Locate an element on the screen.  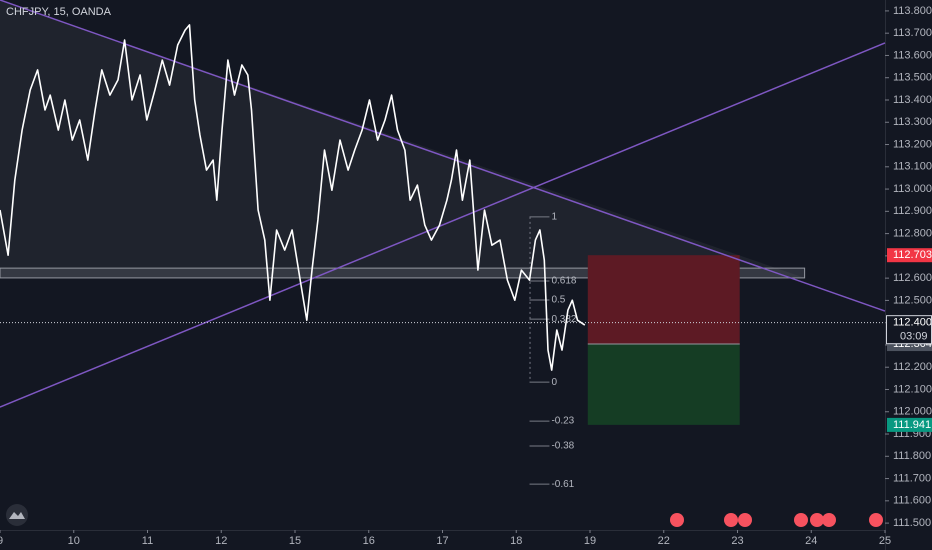
countdown: 03:09 is located at coordinates (914, 337).